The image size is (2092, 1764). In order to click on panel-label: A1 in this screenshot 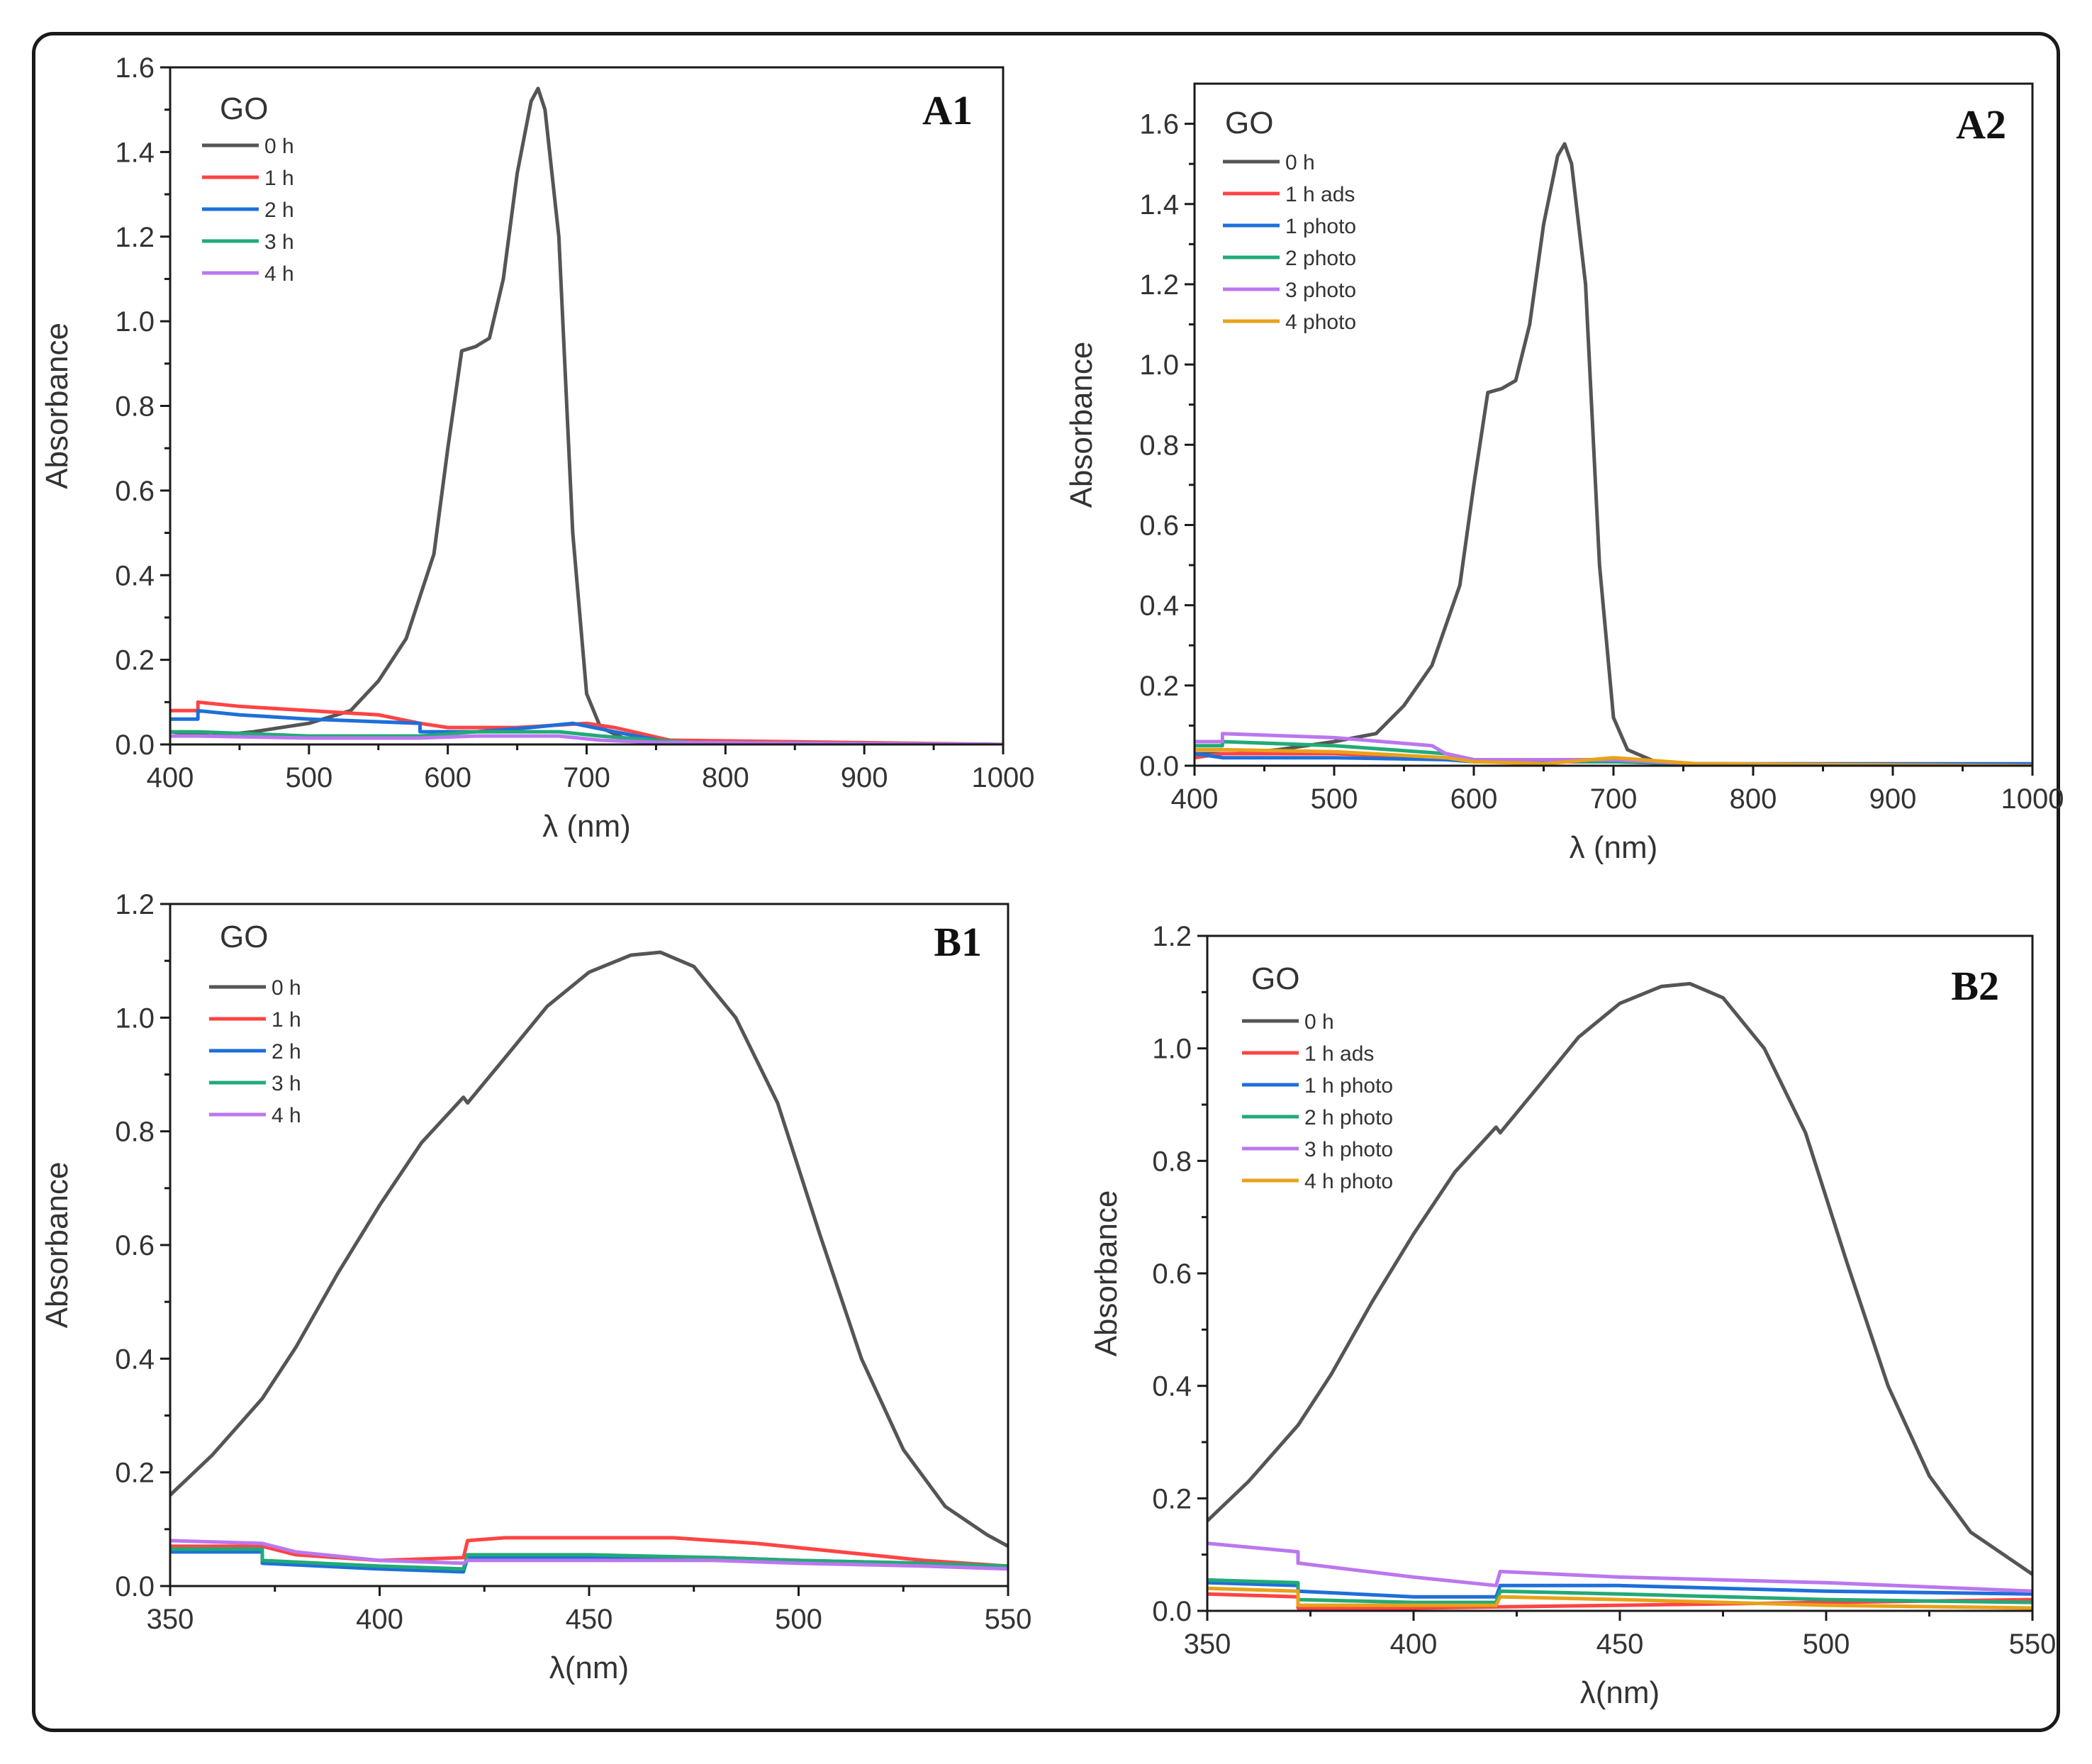, I will do `click(947, 110)`.